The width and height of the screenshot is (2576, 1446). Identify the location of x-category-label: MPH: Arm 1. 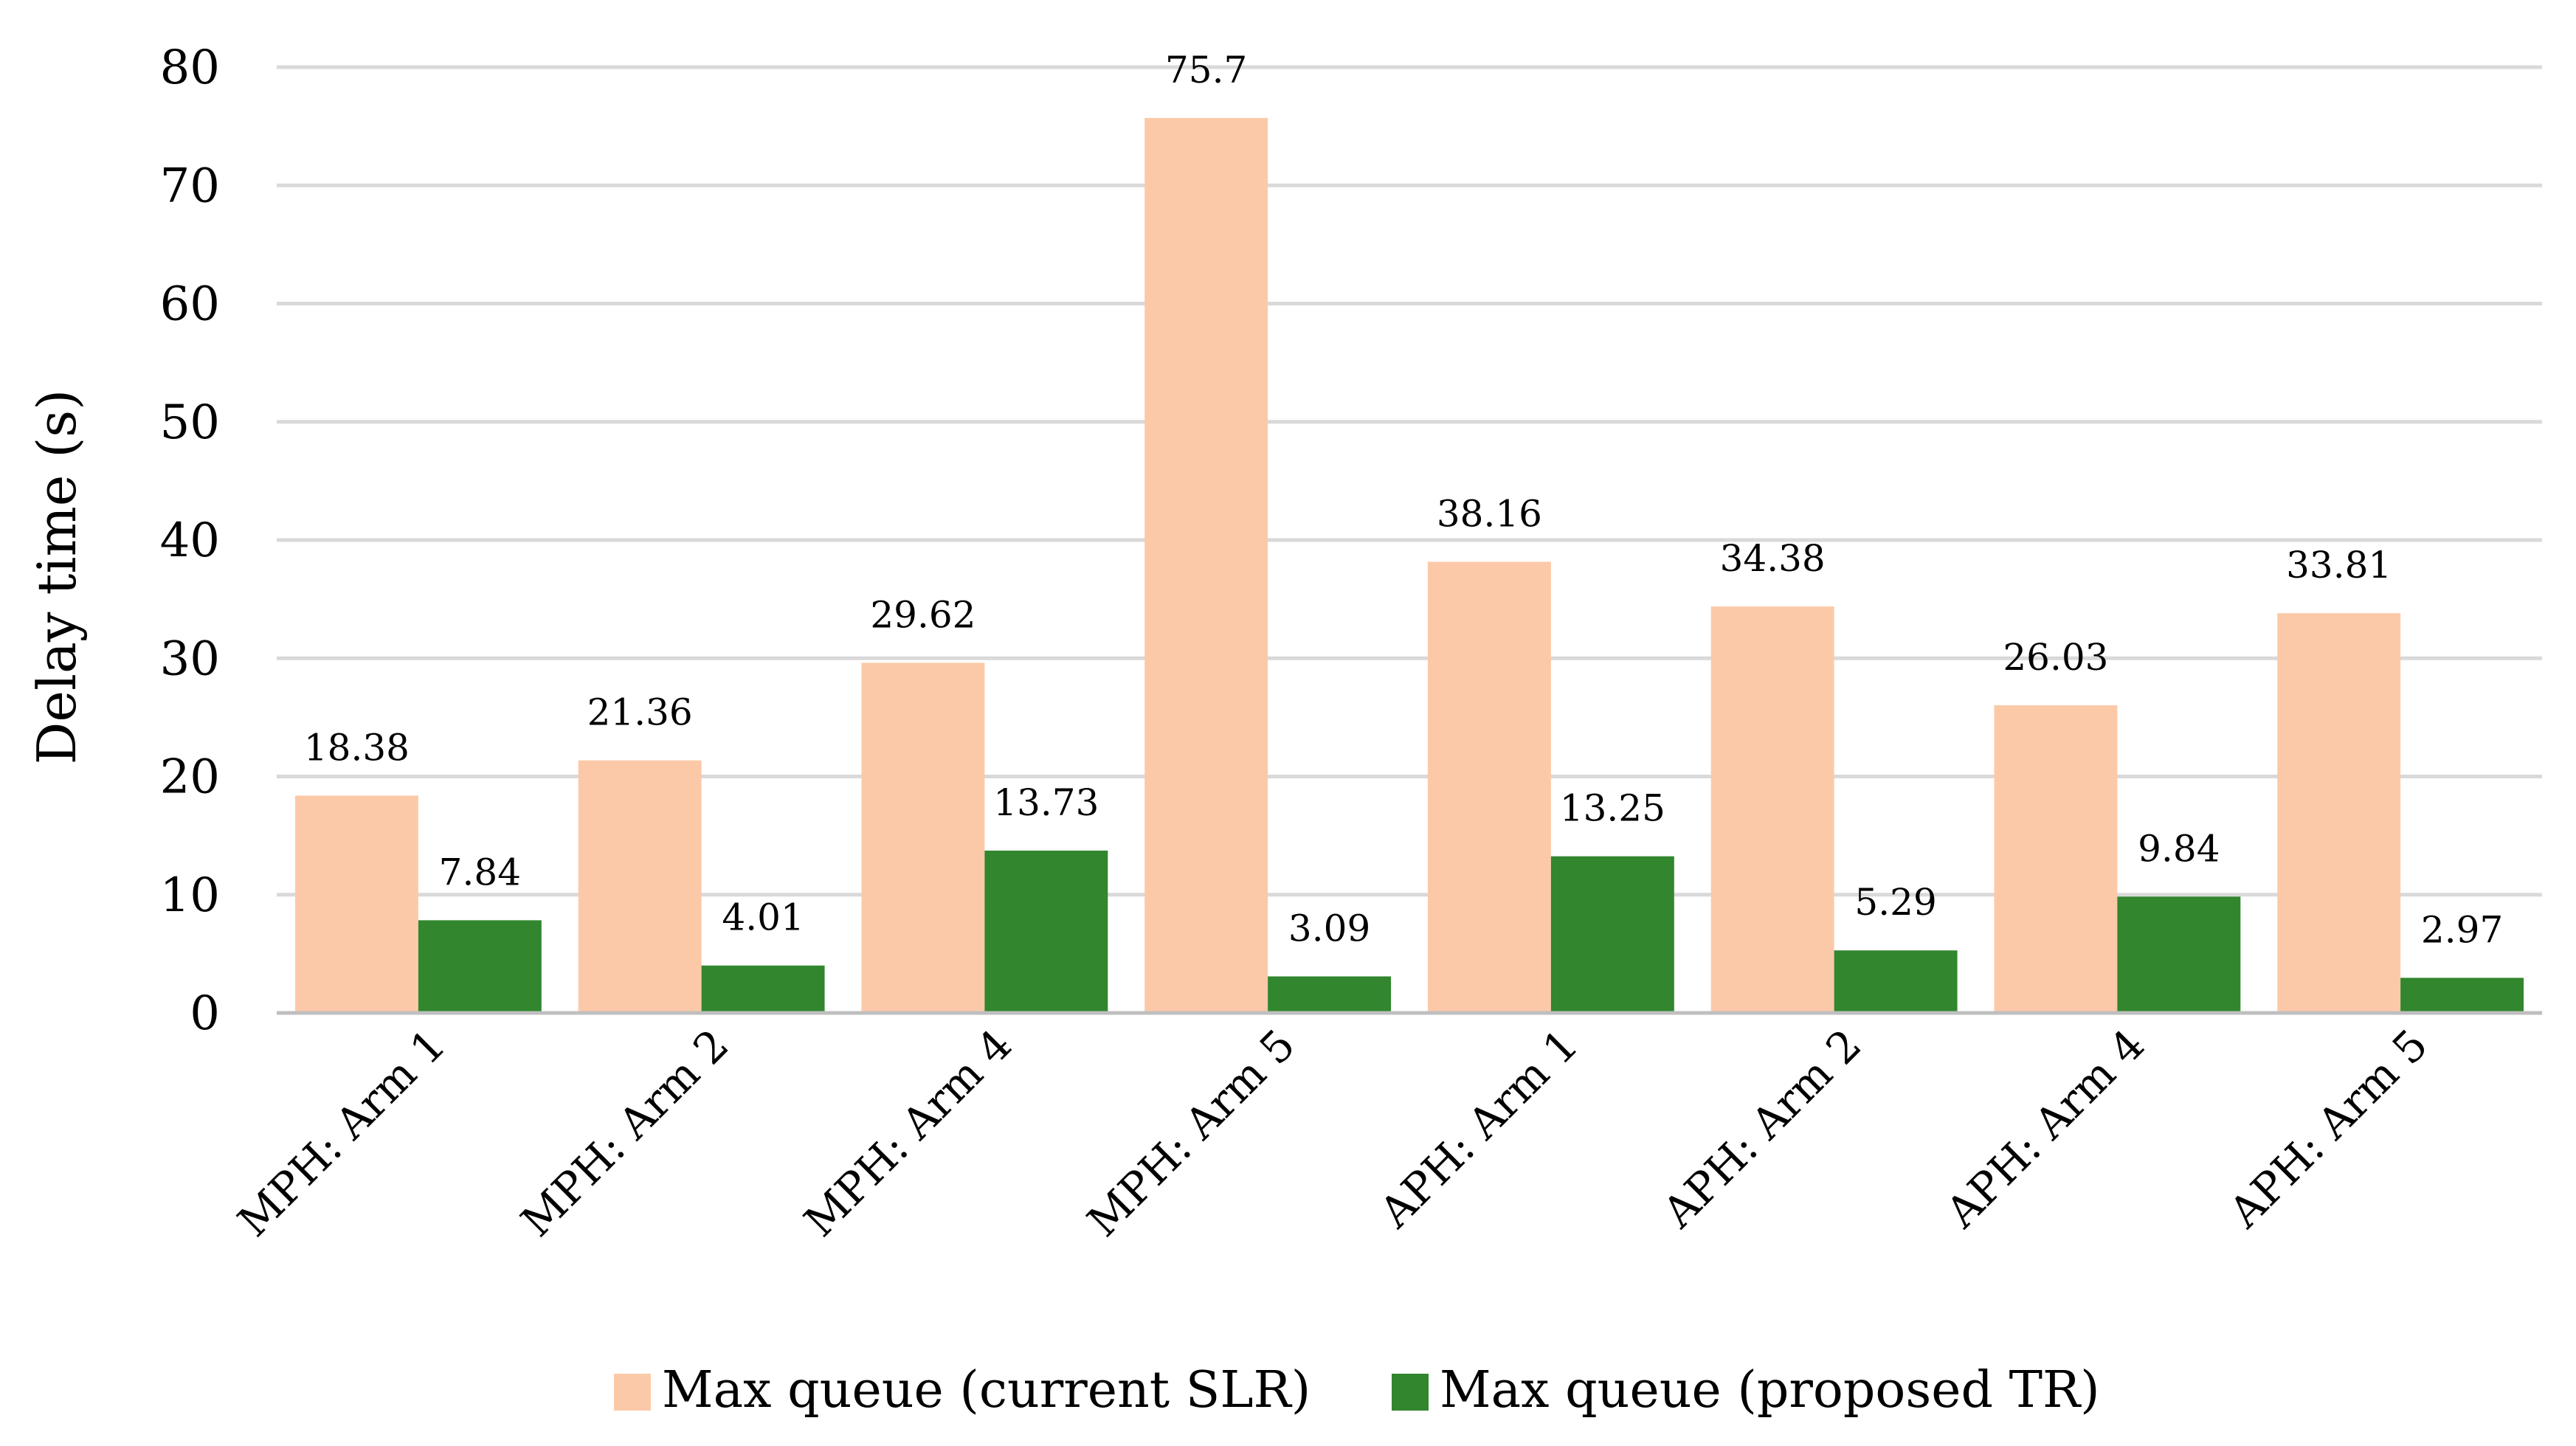
(341, 1133).